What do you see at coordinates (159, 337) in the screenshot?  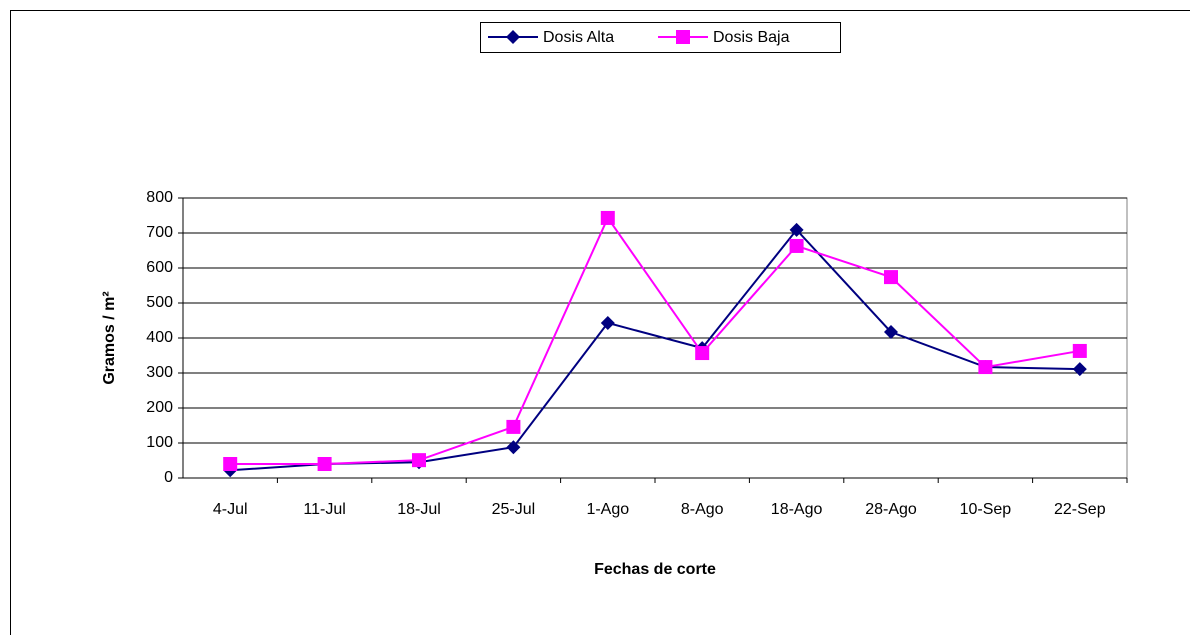 I see `y-tick-label: 400` at bounding box center [159, 337].